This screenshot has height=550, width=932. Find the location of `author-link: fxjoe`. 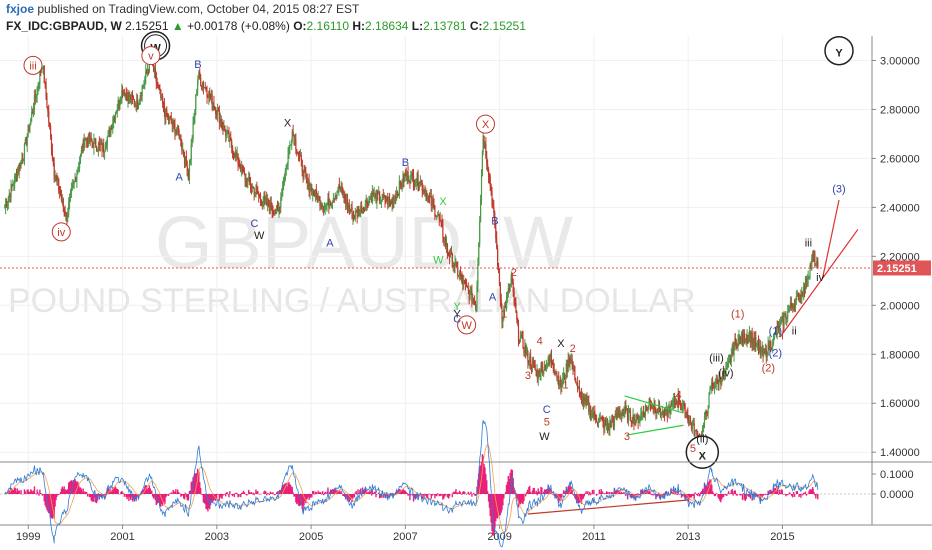

author-link: fxjoe is located at coordinates (20, 9).